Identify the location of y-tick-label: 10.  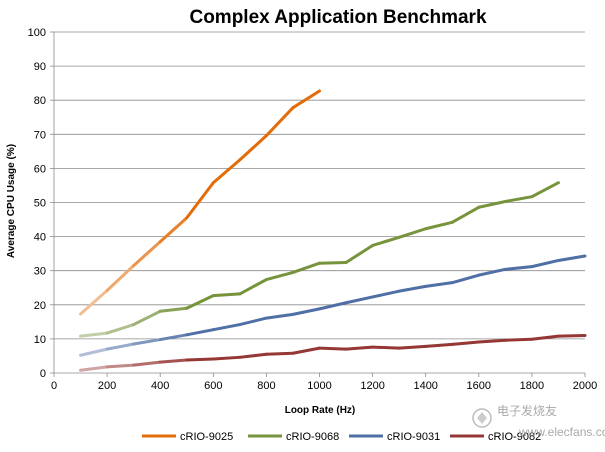
(40, 340).